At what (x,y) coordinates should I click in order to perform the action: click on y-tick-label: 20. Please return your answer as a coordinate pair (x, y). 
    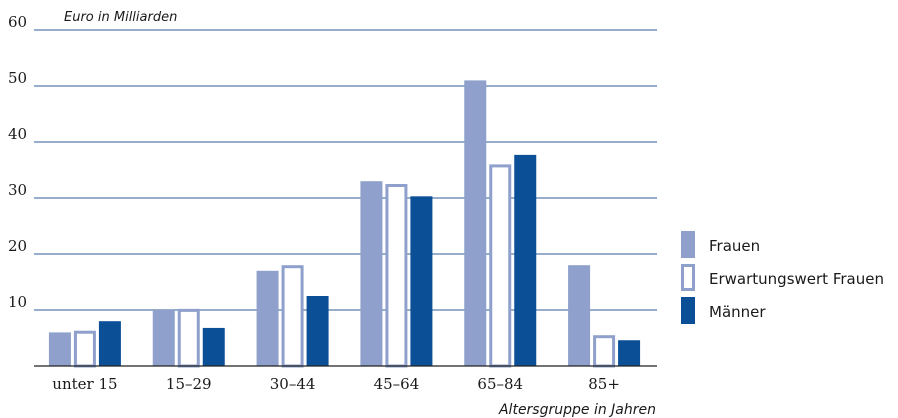
    Looking at the image, I should click on (17, 246).